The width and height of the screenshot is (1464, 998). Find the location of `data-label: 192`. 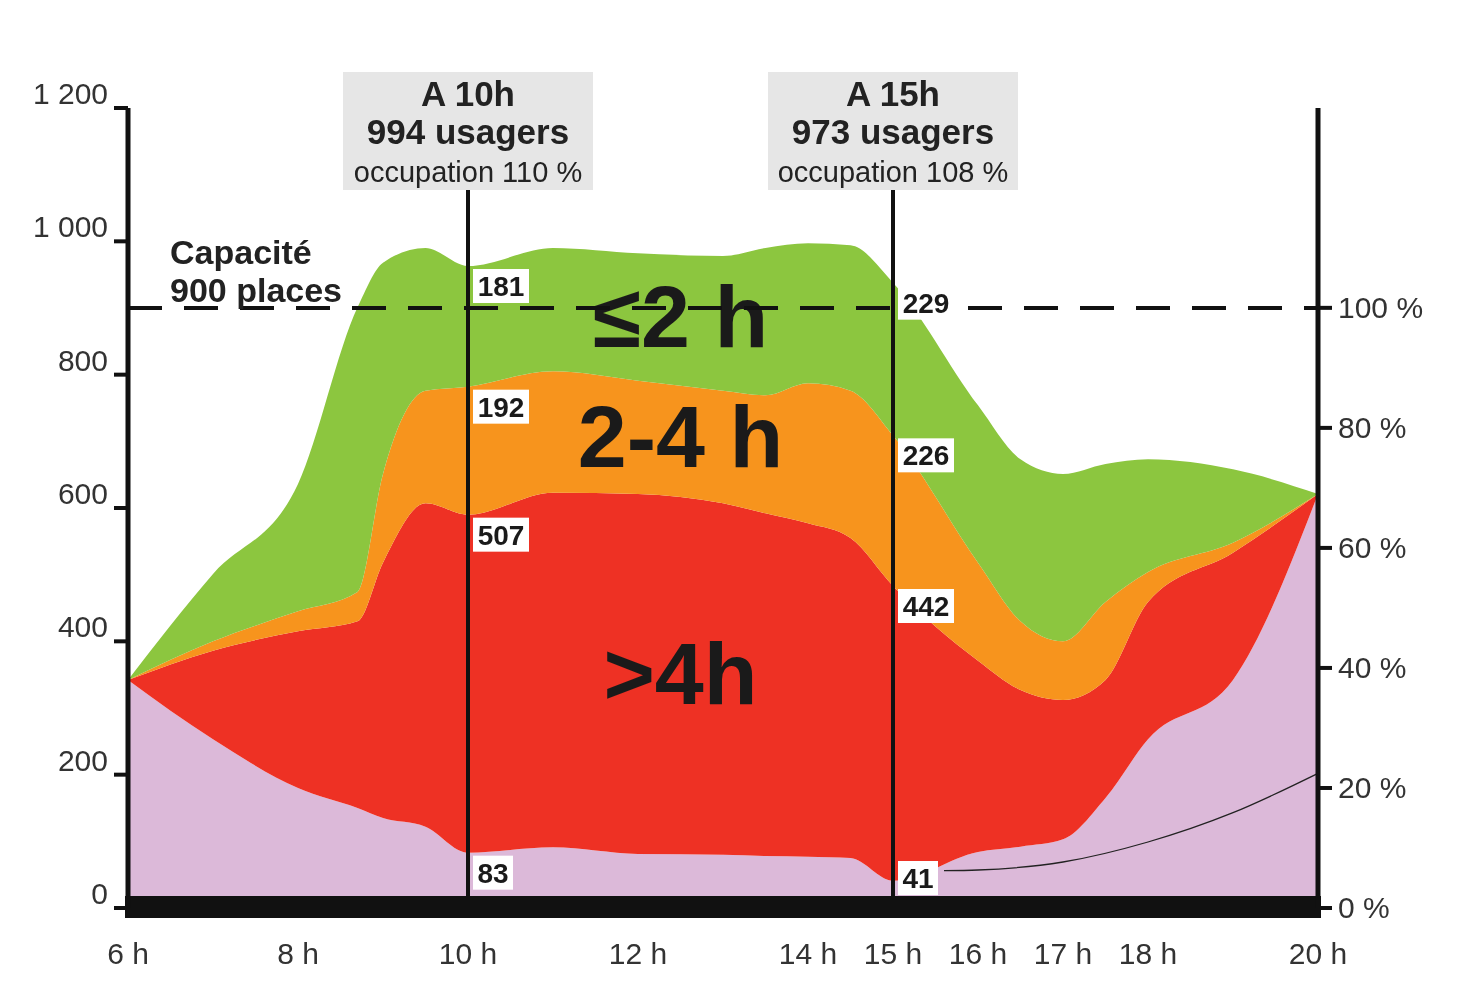

data-label: 192 is located at coordinates (501, 407).